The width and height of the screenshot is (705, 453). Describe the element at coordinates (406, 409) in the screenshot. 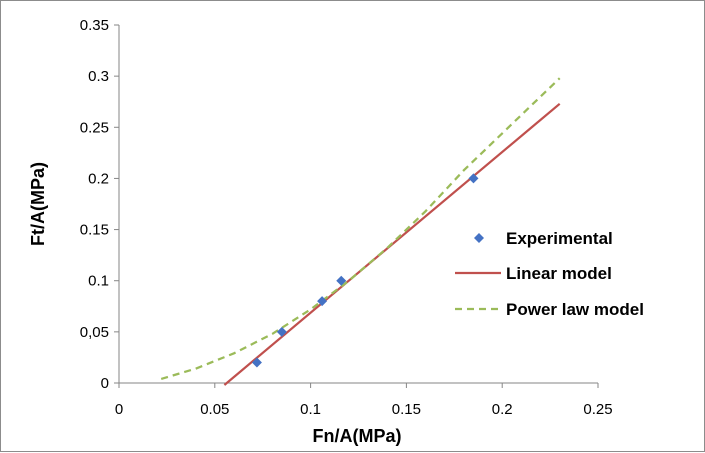

I see `x-tick-label: 0.15` at that location.